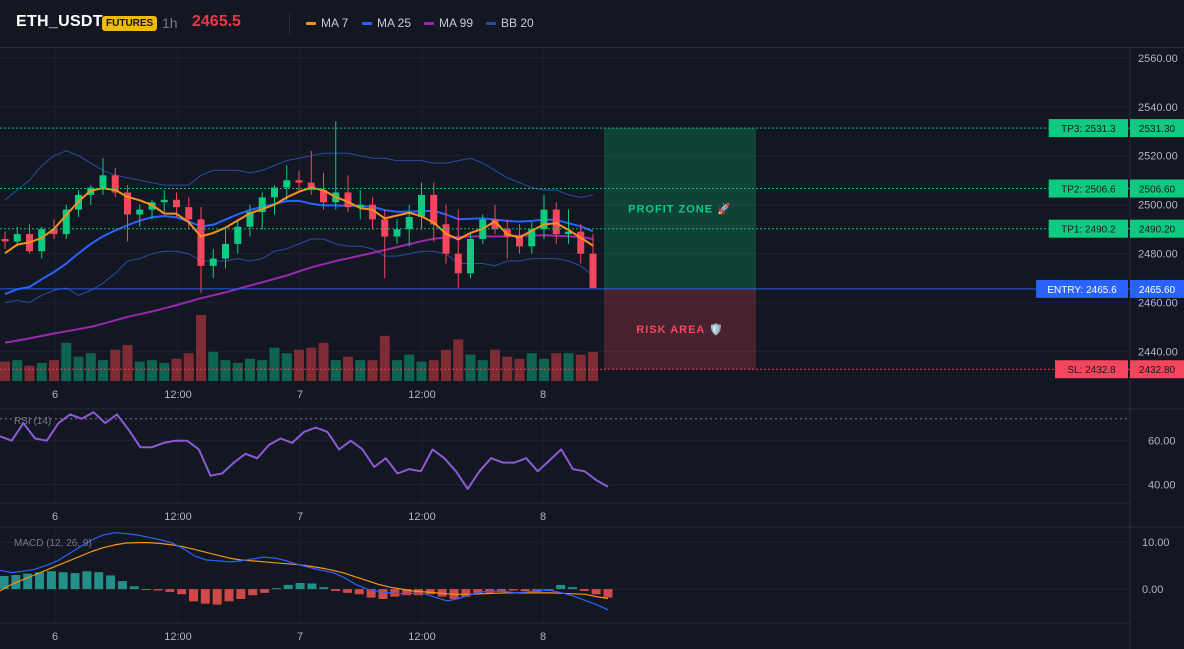  Describe the element at coordinates (170, 23) in the screenshot. I see `timeframe-label: 1h` at that location.